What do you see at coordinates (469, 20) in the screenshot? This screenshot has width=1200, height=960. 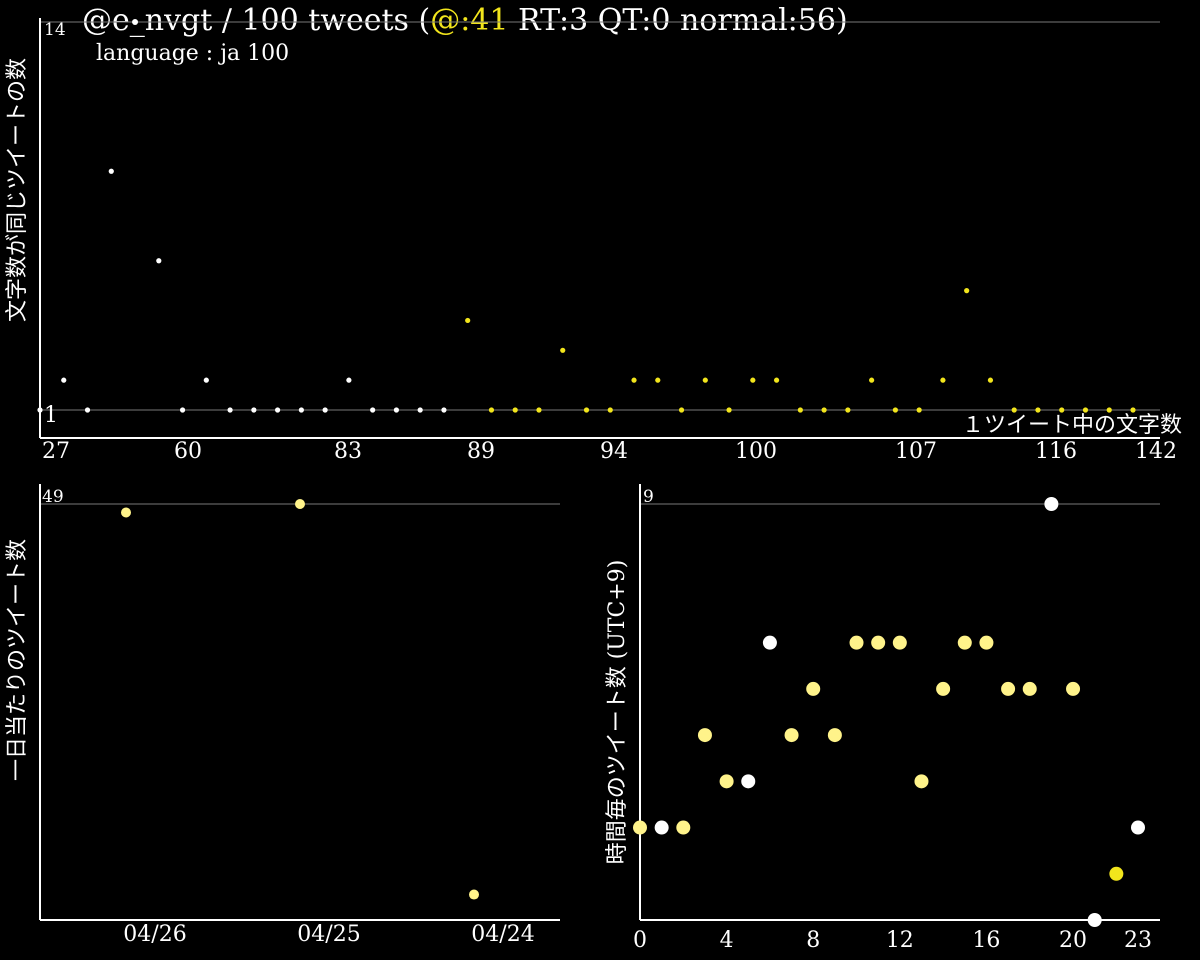 I see `title-mention-count: @:41` at bounding box center [469, 20].